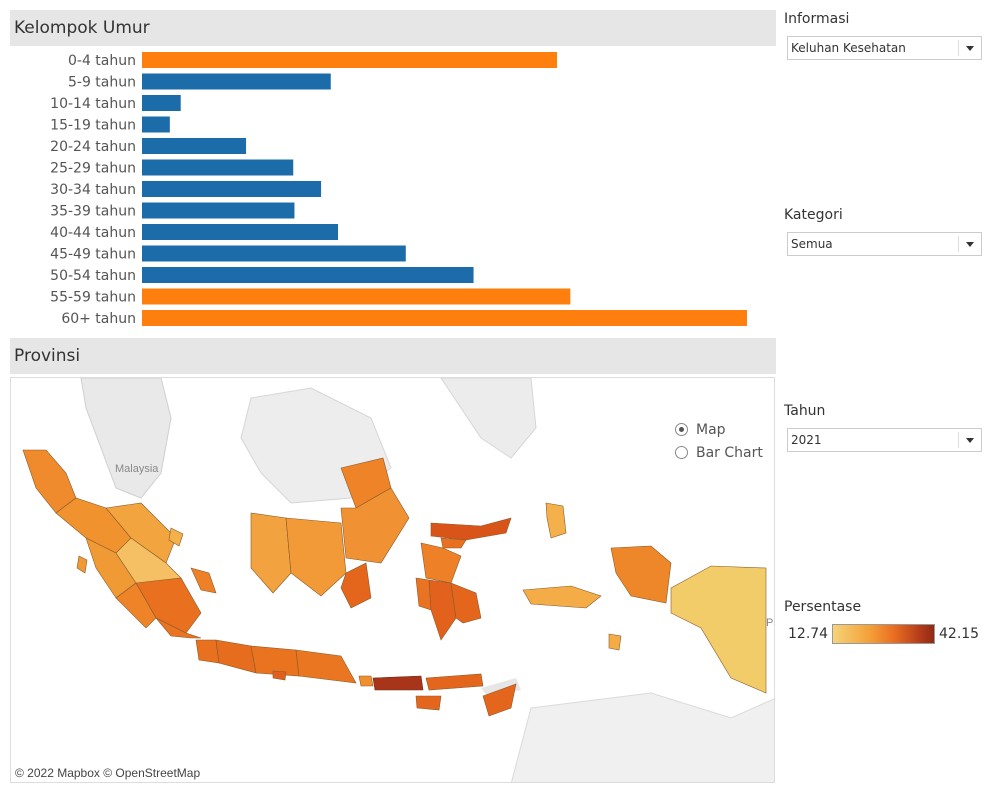  Describe the element at coordinates (562, 597) in the screenshot. I see `province-maluku` at that location.